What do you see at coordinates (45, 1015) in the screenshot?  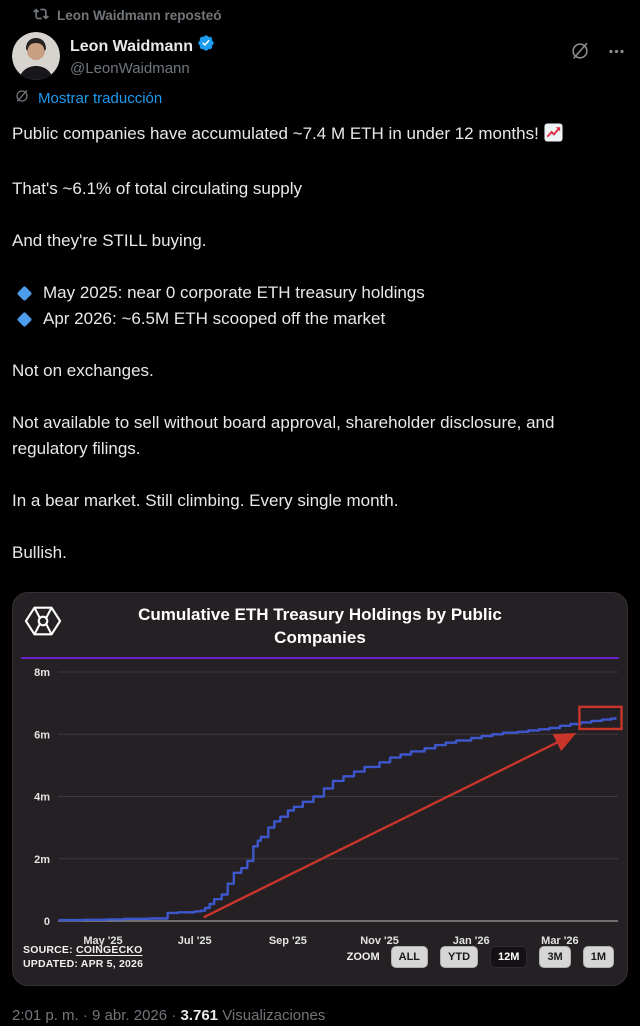 I see `tweet-time: 2:01 p. m.` at bounding box center [45, 1015].